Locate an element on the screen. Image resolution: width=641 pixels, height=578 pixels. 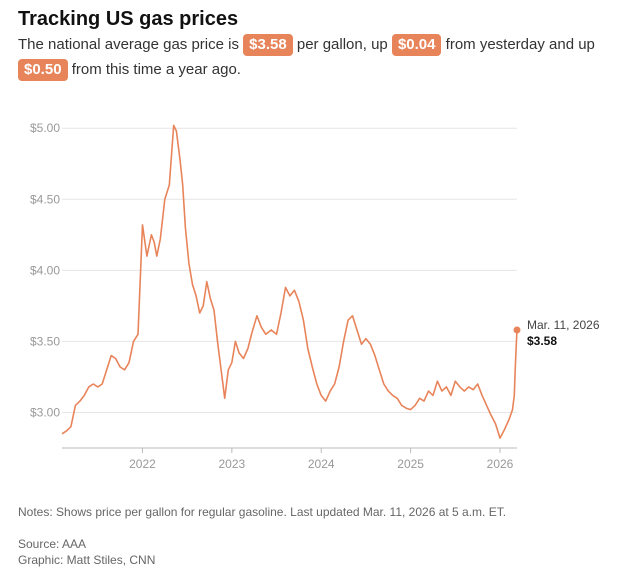
subtitle-text-2: per gallon, up is located at coordinates (342, 44).